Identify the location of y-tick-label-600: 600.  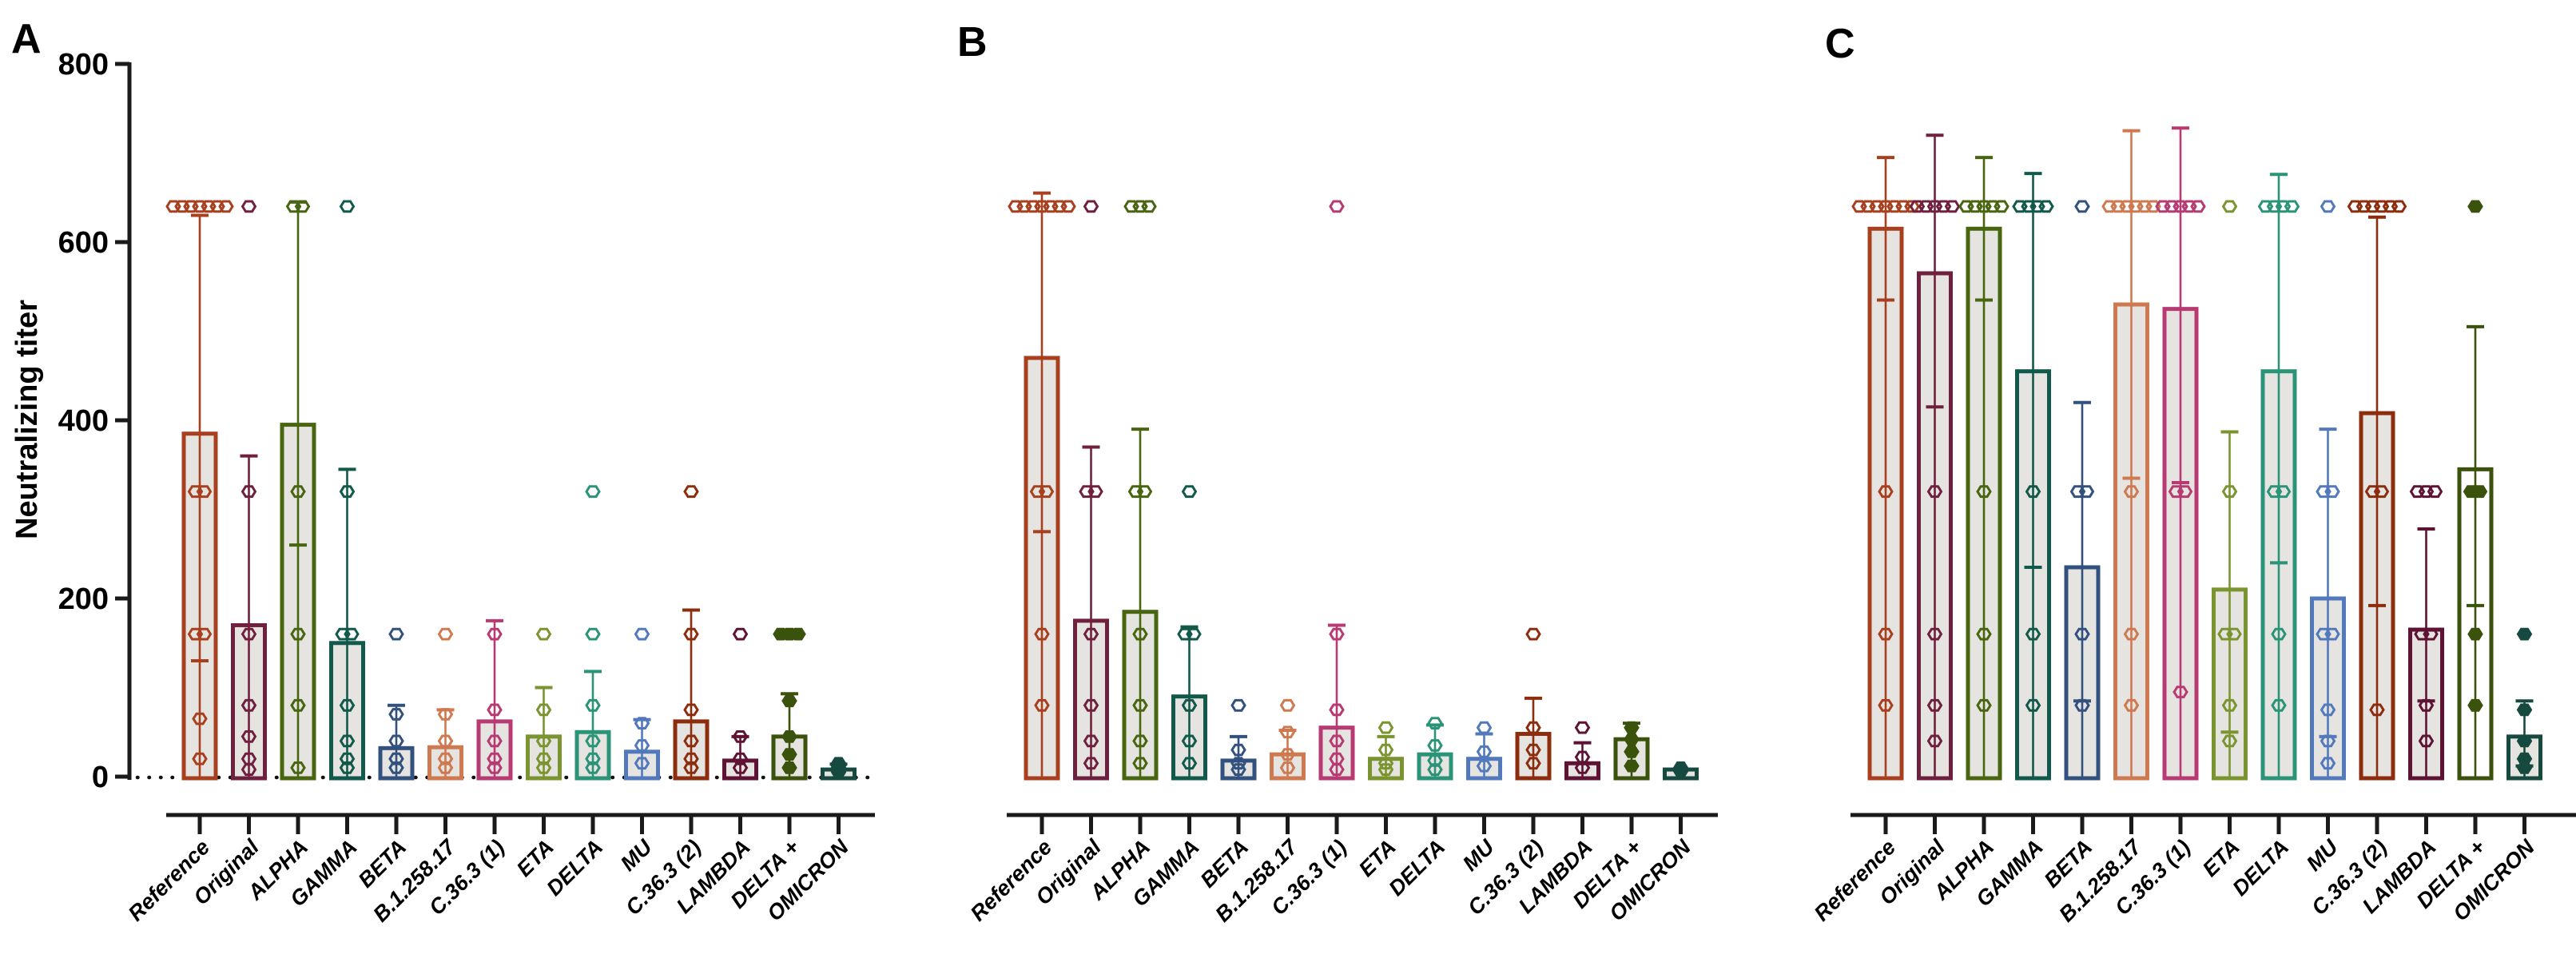
(83, 243).